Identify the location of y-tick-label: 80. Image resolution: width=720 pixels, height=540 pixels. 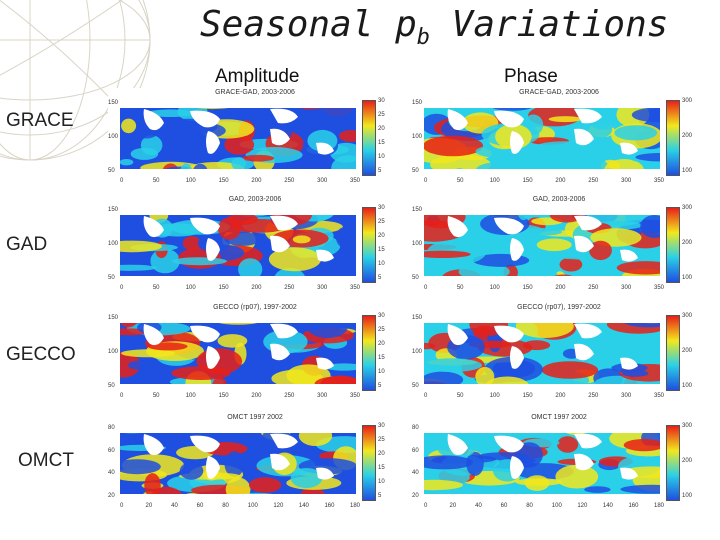
(111, 428).